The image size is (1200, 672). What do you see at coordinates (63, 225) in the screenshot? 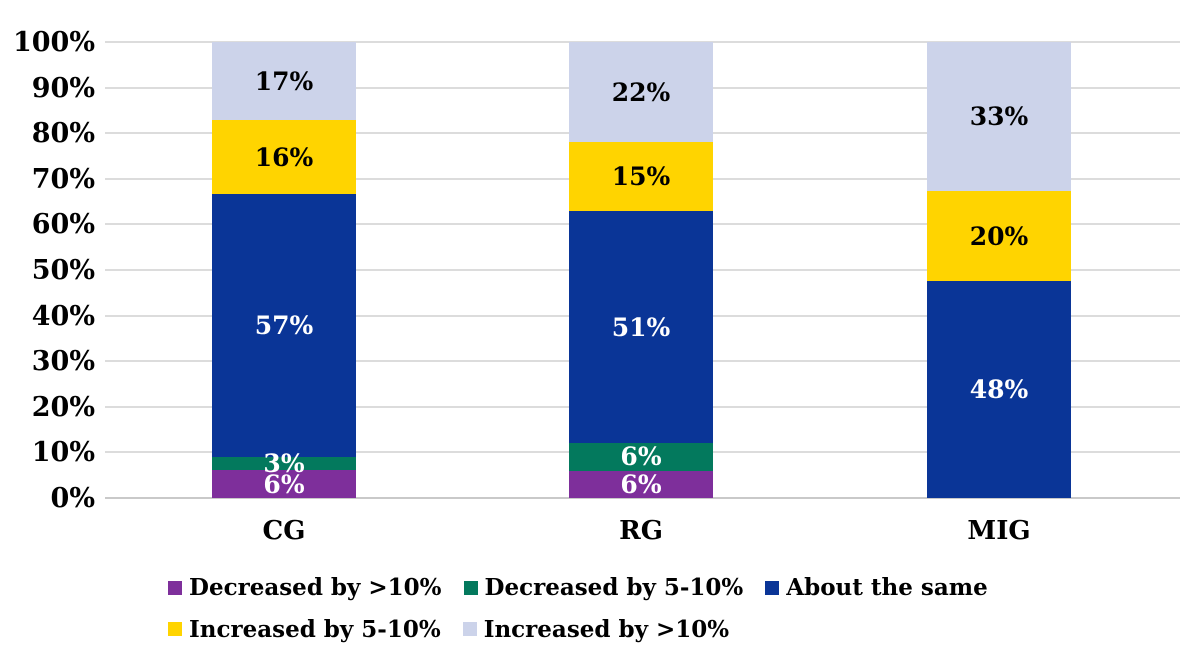
I see `y-tick-label-60%: 60%` at bounding box center [63, 225].